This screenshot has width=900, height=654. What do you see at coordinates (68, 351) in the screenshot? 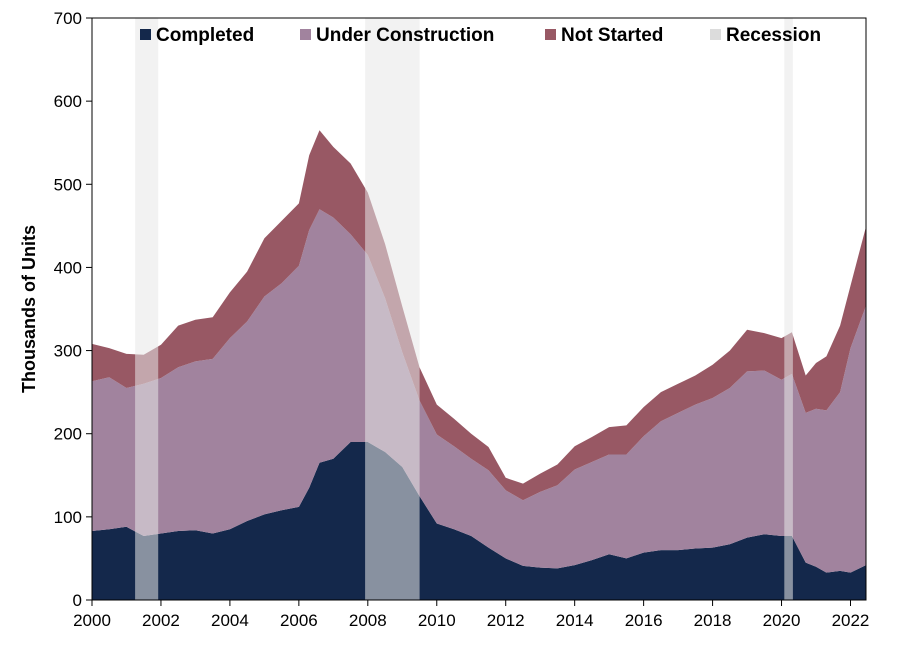
I see `y-tick-label: 300` at bounding box center [68, 351].